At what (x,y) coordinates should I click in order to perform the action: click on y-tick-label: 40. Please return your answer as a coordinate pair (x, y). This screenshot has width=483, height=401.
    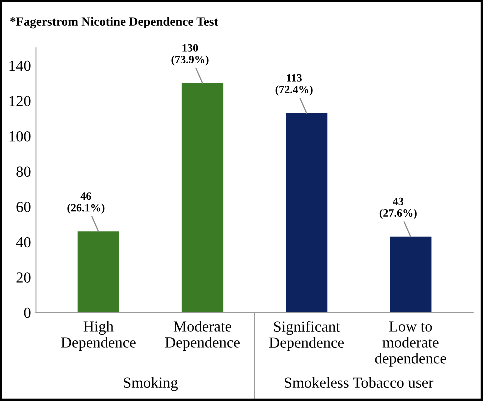
    Looking at the image, I should click on (23, 242).